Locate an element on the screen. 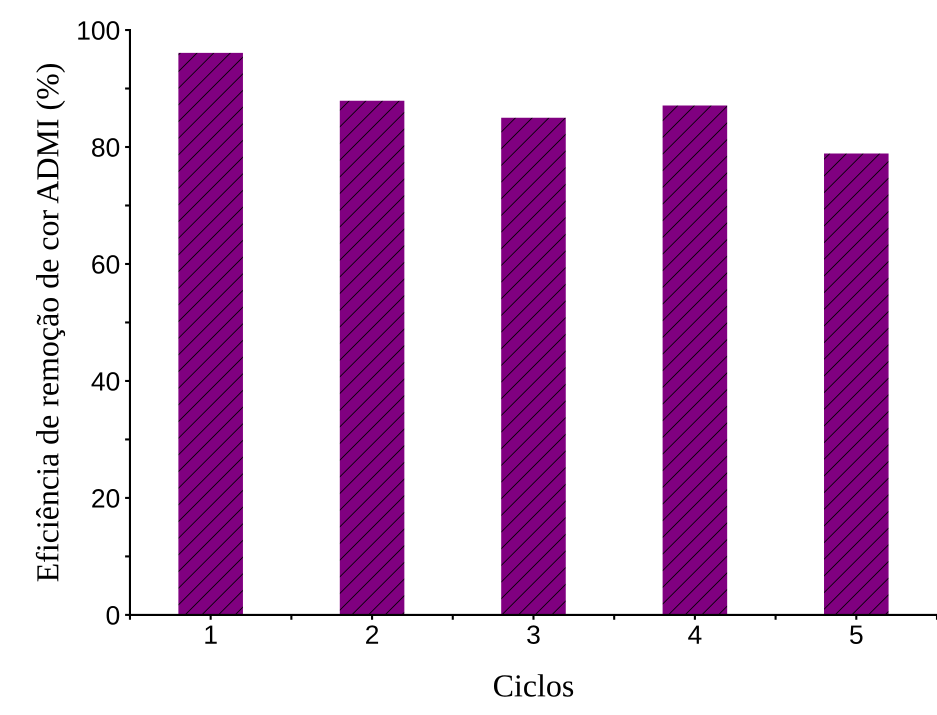 The image size is (937, 715). x-tick-label: 2 is located at coordinates (372, 634).